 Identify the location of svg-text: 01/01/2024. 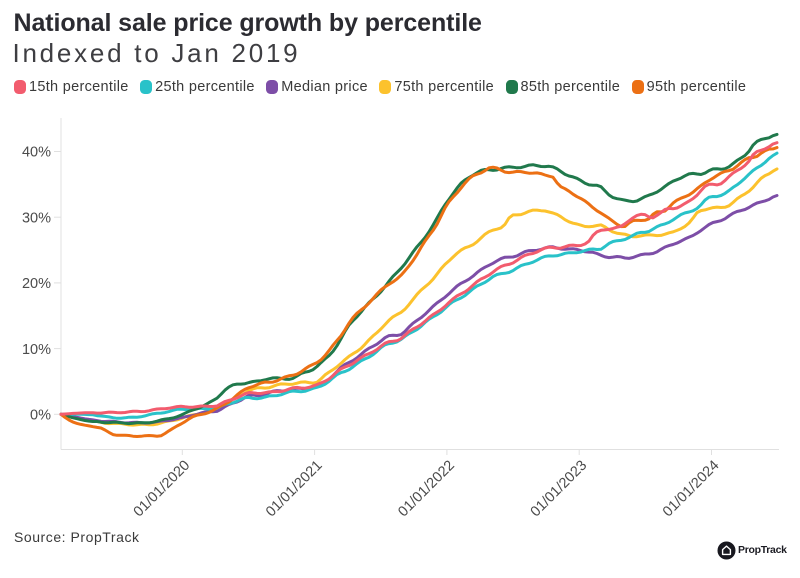
(691, 489).